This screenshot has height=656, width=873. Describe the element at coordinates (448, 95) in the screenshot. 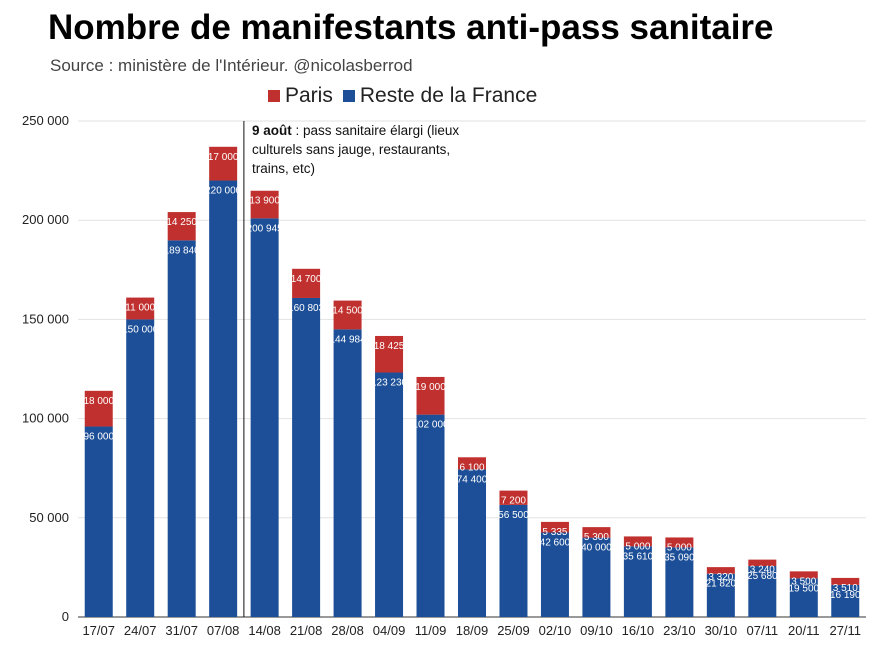

I see `legend-label-france: Reste de la France` at that location.